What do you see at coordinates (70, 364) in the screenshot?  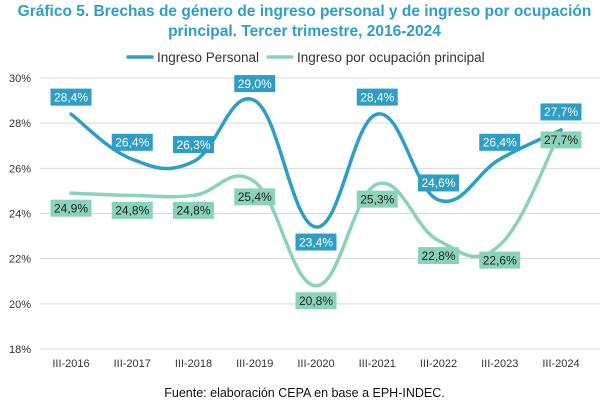 I see `x-tick-label: III-2016` at bounding box center [70, 364].